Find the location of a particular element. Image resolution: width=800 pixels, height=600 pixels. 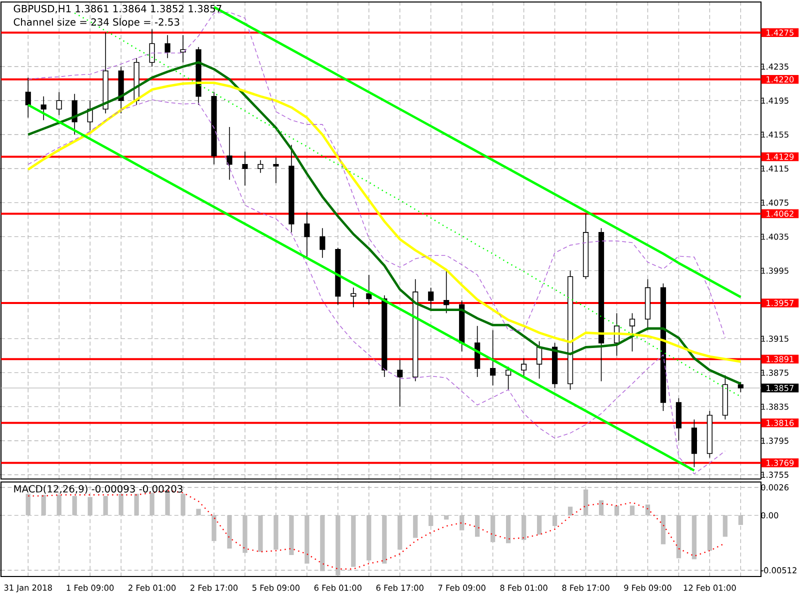

y-tick-label: 0.0026 is located at coordinates (775, 487).